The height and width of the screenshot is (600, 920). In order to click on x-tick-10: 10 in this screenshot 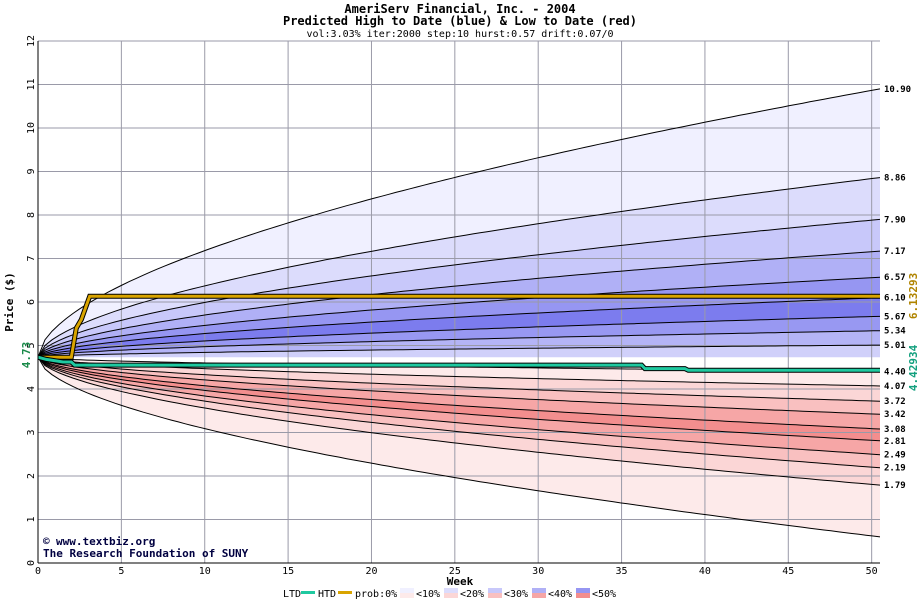, I will do `click(205, 571)`.